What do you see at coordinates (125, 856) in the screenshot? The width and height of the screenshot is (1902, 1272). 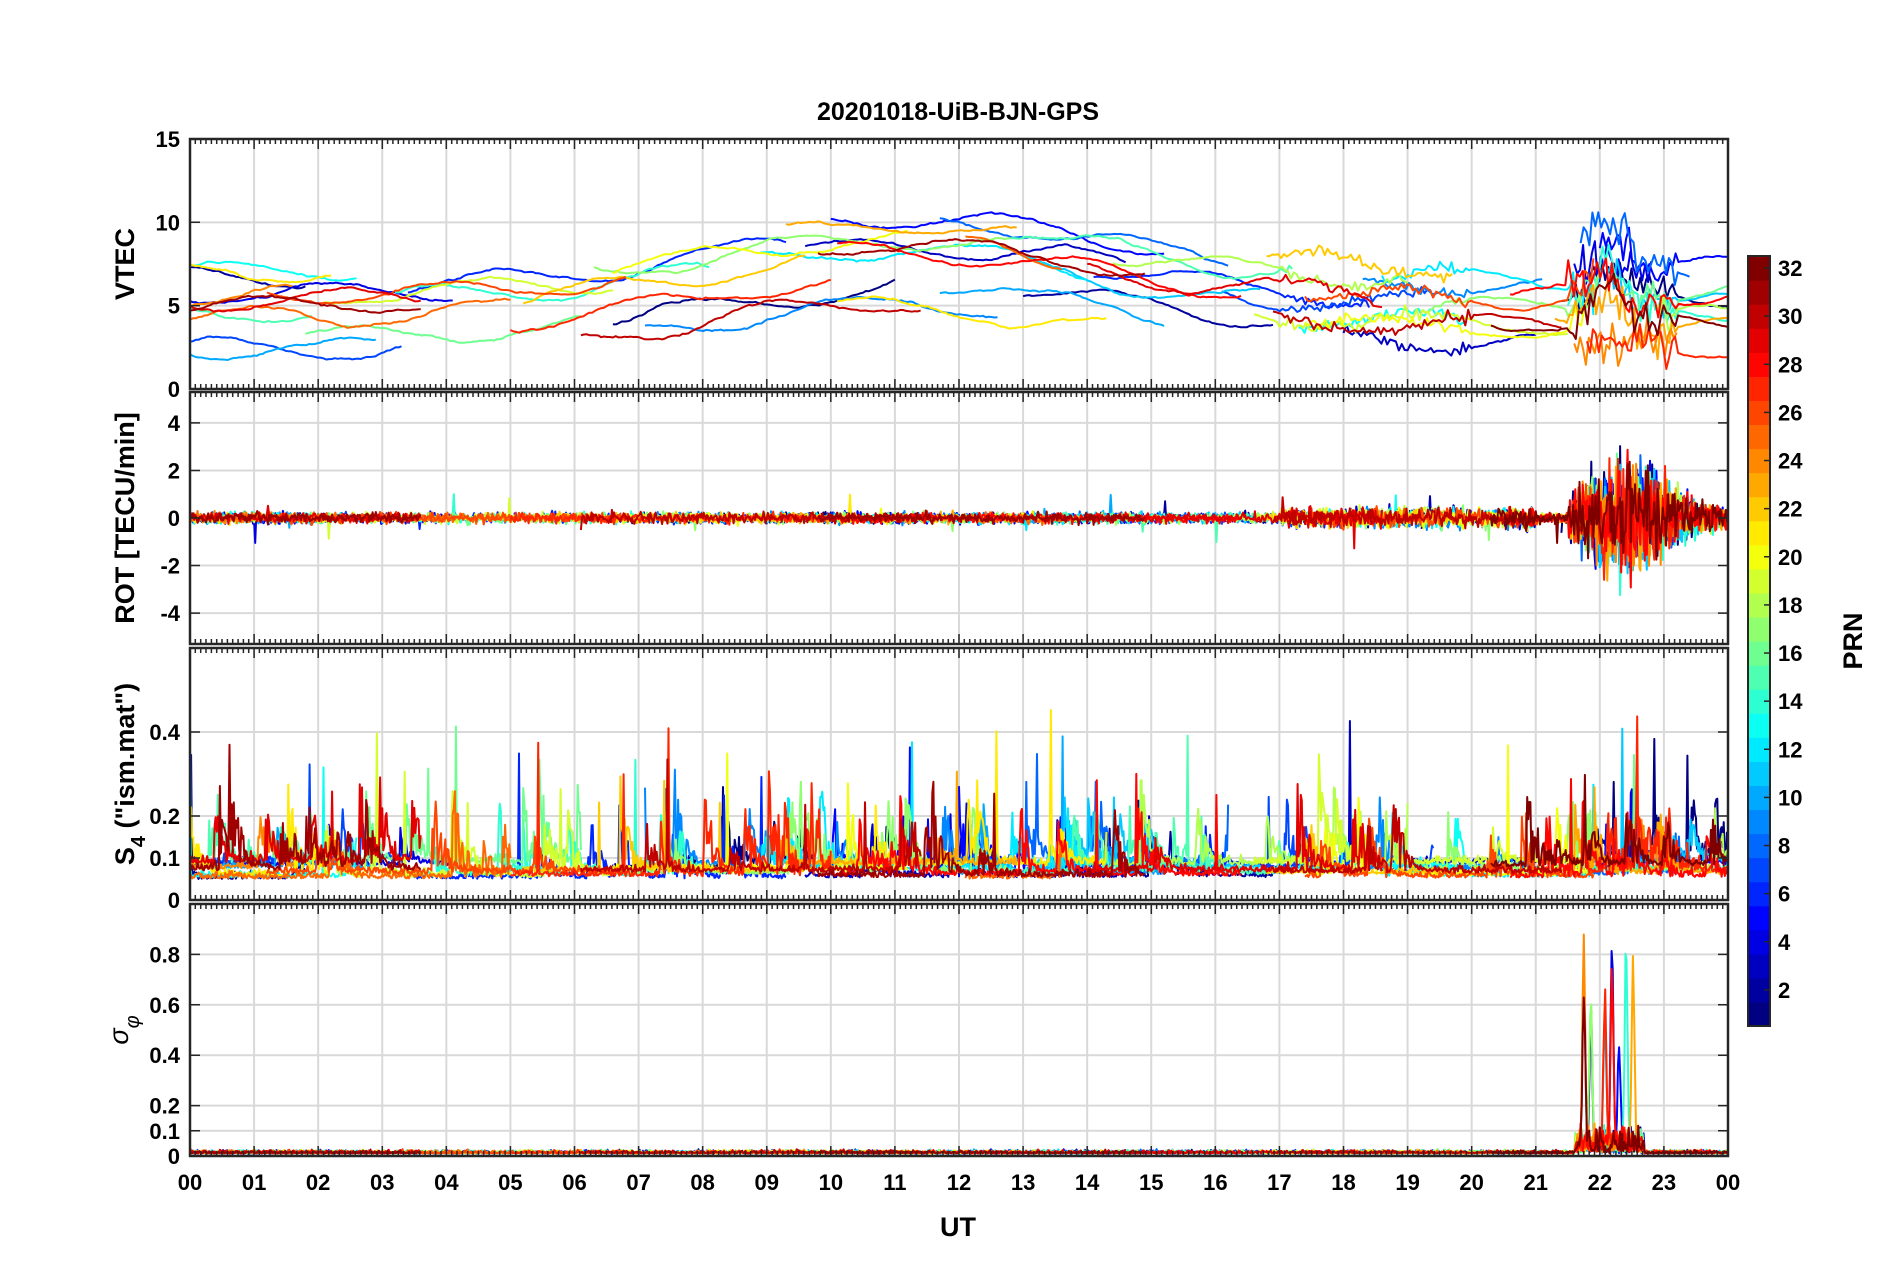 I see `y-axis-label-base: S` at bounding box center [125, 856].